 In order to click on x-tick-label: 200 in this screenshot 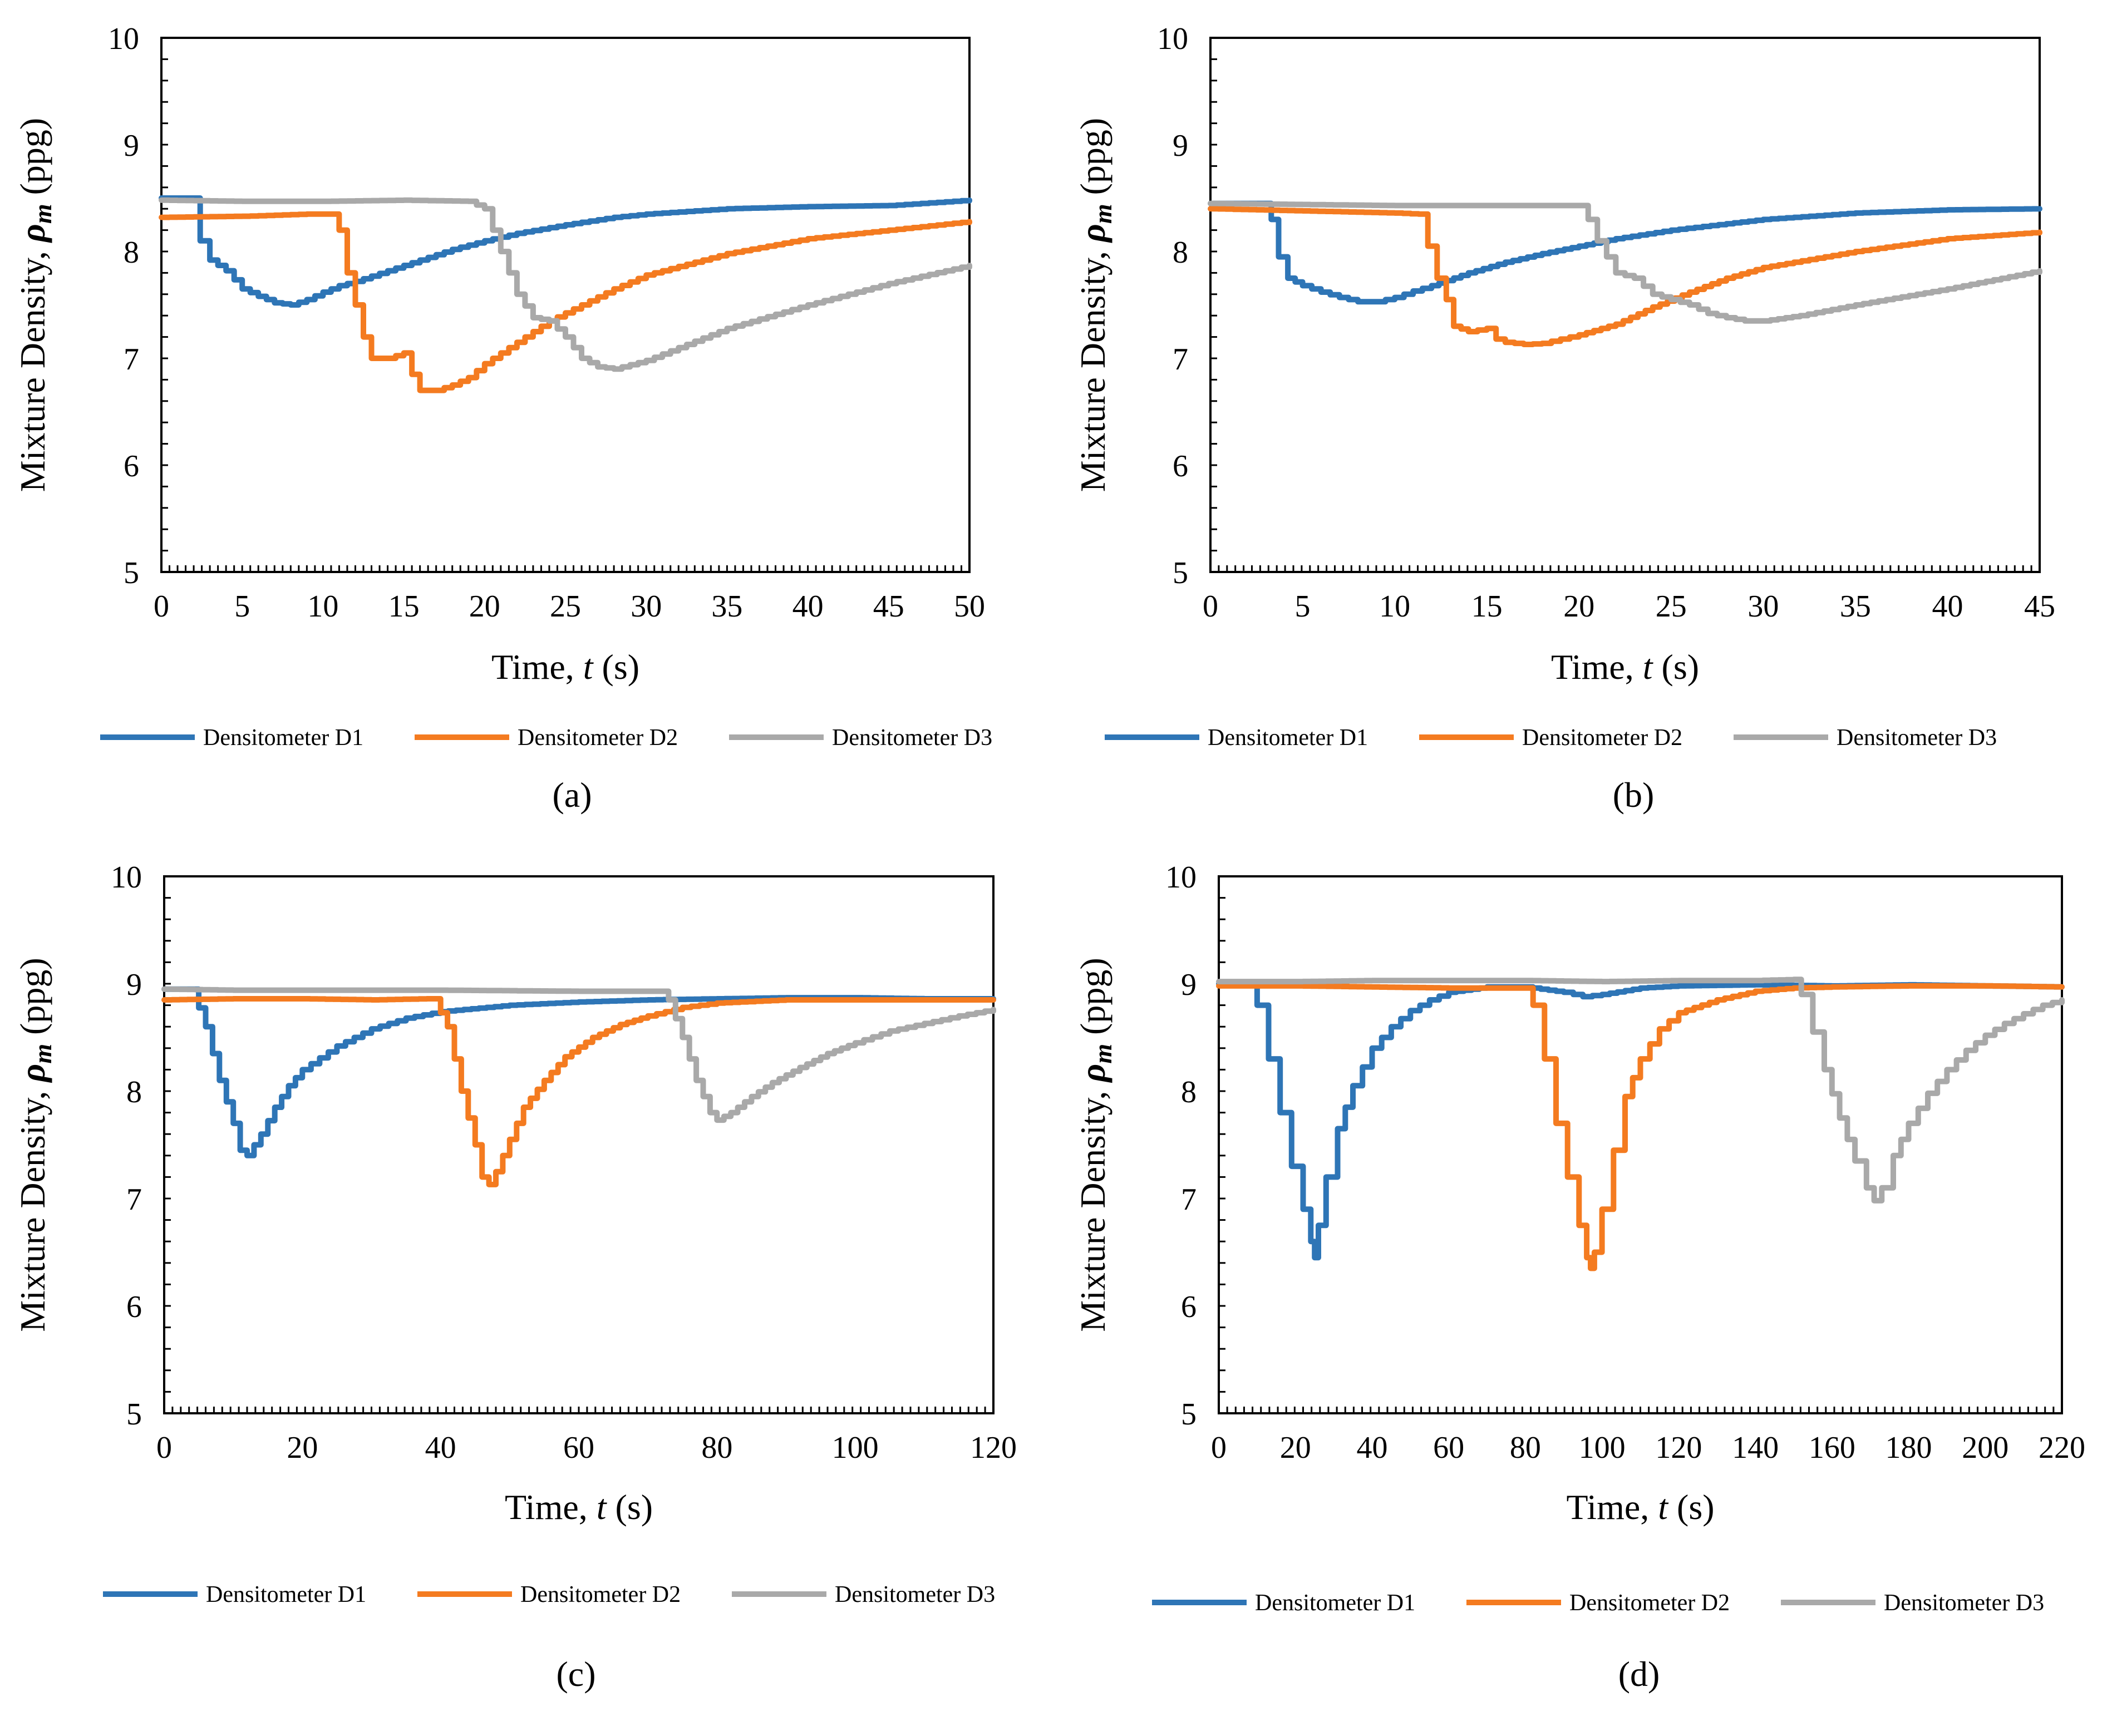, I will do `click(1985, 1448)`.